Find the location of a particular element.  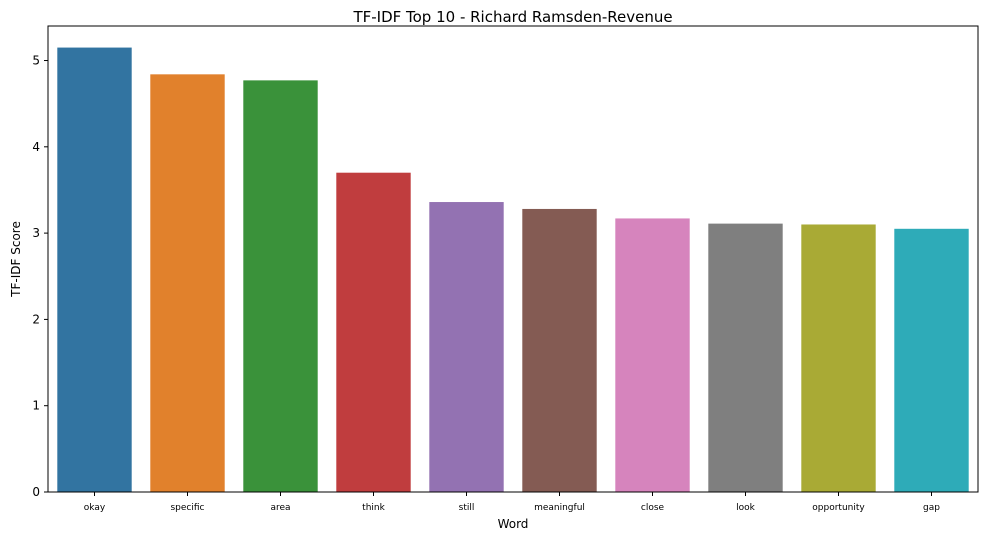

y-tick-label: 2 is located at coordinates (36, 319).